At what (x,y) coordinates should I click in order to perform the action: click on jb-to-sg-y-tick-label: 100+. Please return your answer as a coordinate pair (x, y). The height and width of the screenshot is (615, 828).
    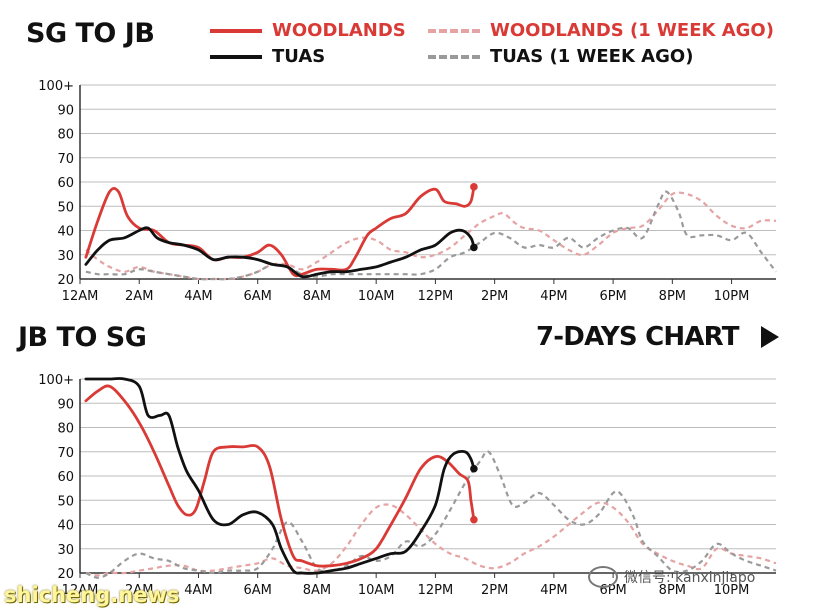
    Looking at the image, I should click on (56, 380).